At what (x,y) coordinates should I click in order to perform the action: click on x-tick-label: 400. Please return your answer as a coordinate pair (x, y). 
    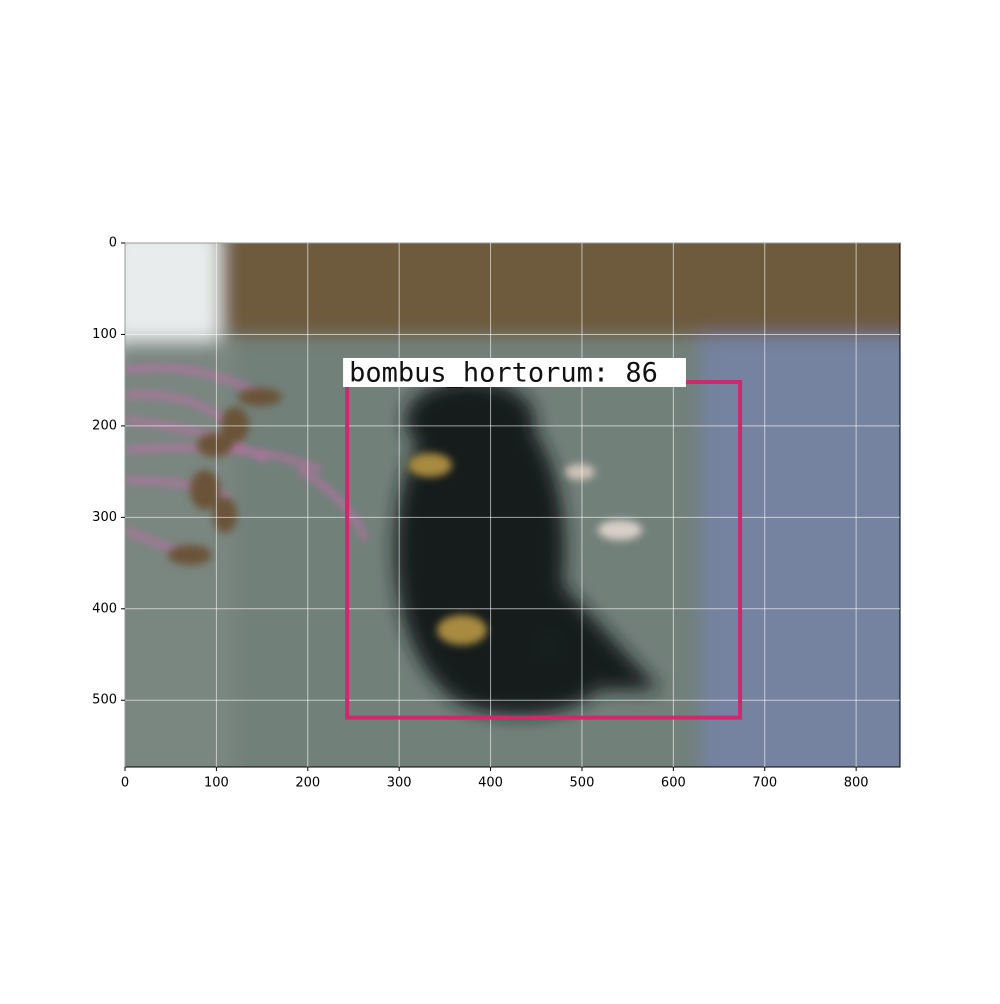
    Looking at the image, I should click on (490, 783).